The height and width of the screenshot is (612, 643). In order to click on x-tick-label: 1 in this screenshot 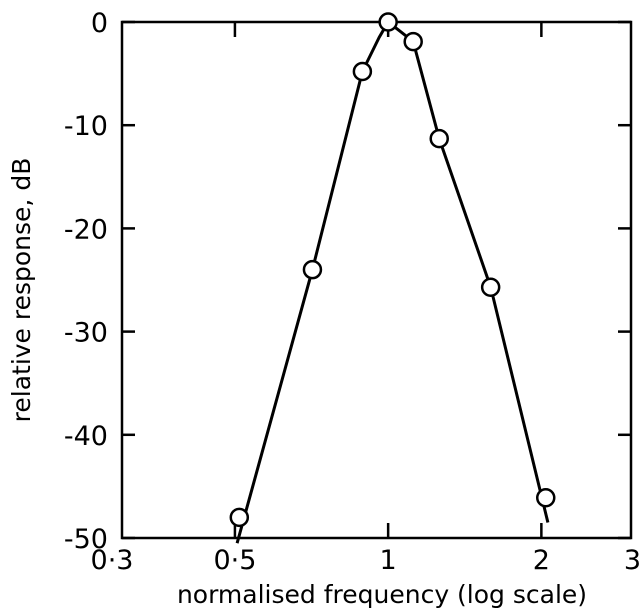, I will do `click(388, 560)`.